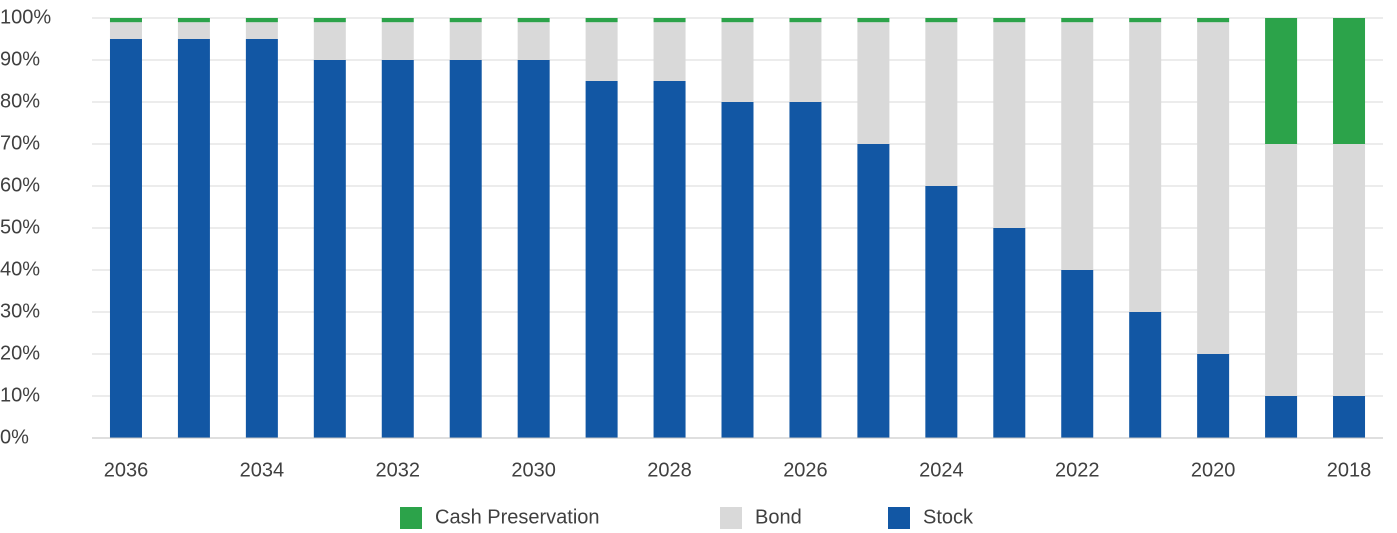  What do you see at coordinates (20, 59) in the screenshot?
I see `y-tick-label: 90%` at bounding box center [20, 59].